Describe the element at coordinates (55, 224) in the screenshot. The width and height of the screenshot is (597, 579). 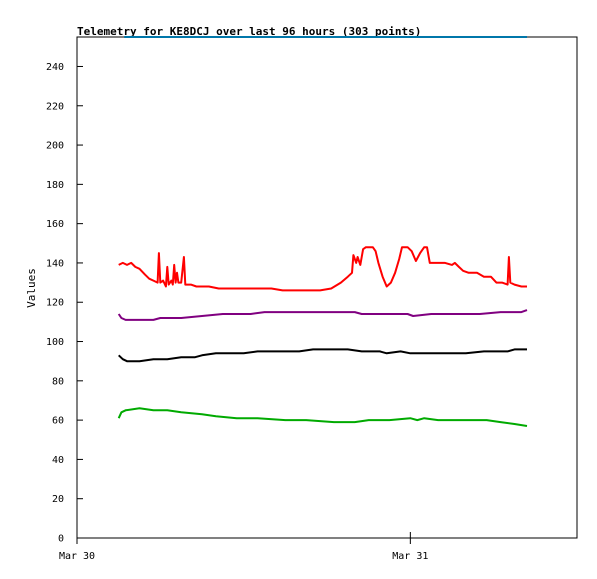
I see `y-tick-label: 160` at that location.